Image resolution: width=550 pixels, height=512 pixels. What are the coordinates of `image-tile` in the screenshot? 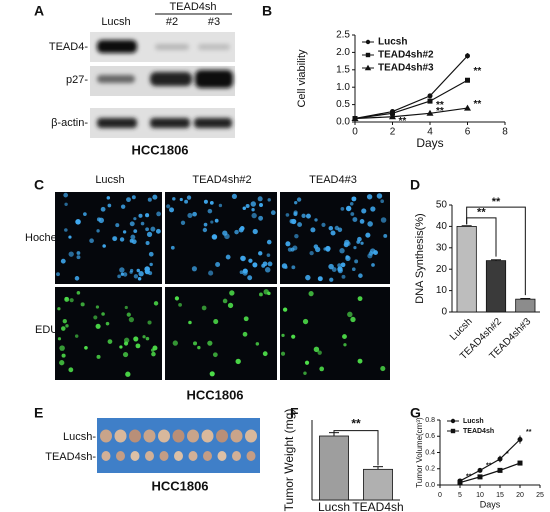 It's located at (108, 333).